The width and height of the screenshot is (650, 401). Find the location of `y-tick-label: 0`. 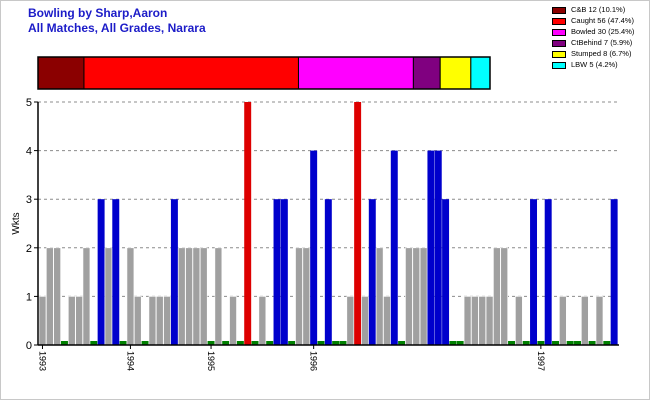

y-tick-label: 0 is located at coordinates (29, 346).